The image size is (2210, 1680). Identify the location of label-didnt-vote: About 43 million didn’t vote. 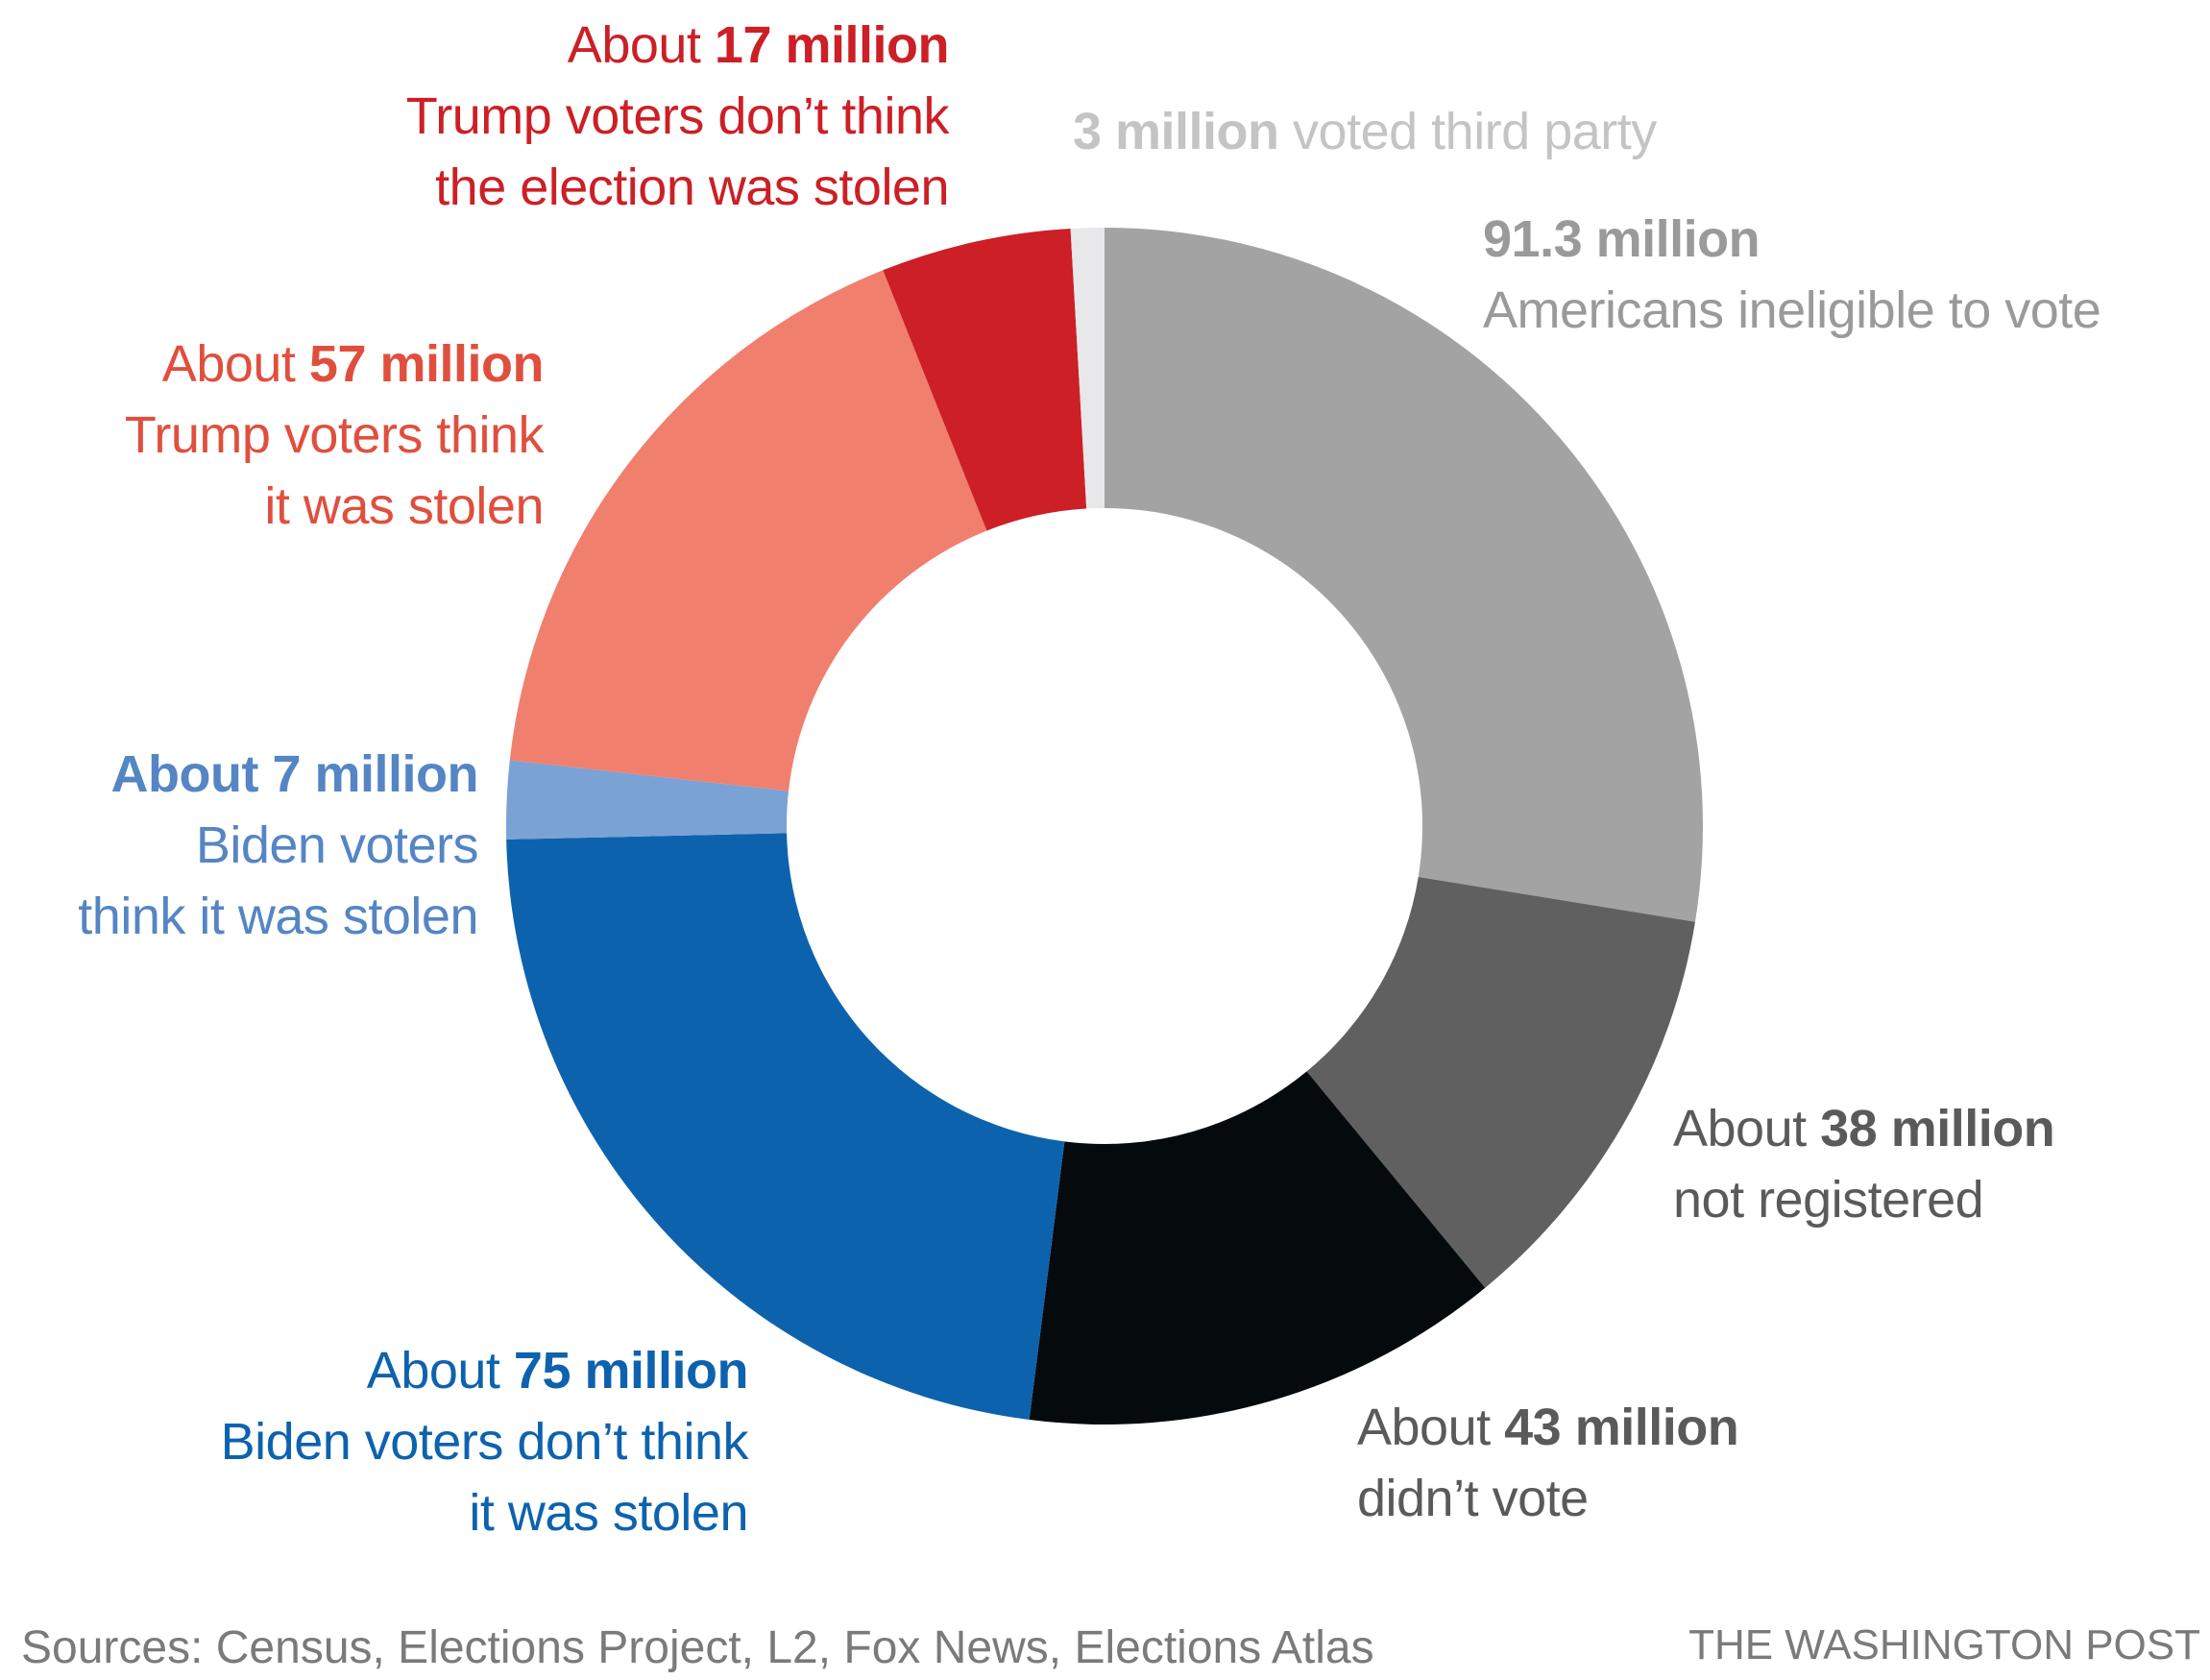
(1548, 1463).